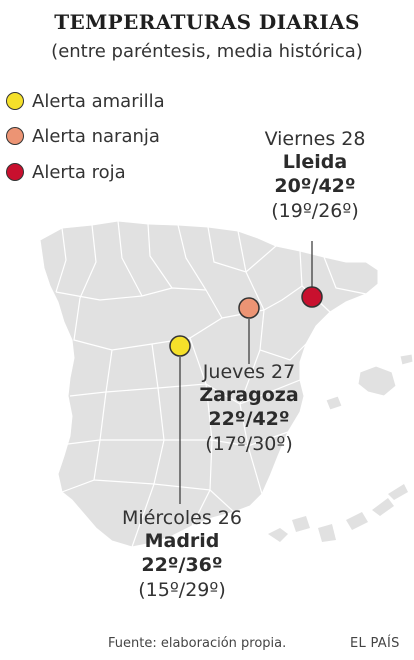 This screenshot has height=660, width=414. What do you see at coordinates (312, 297) in the screenshot?
I see `lleida-marker` at bounding box center [312, 297].